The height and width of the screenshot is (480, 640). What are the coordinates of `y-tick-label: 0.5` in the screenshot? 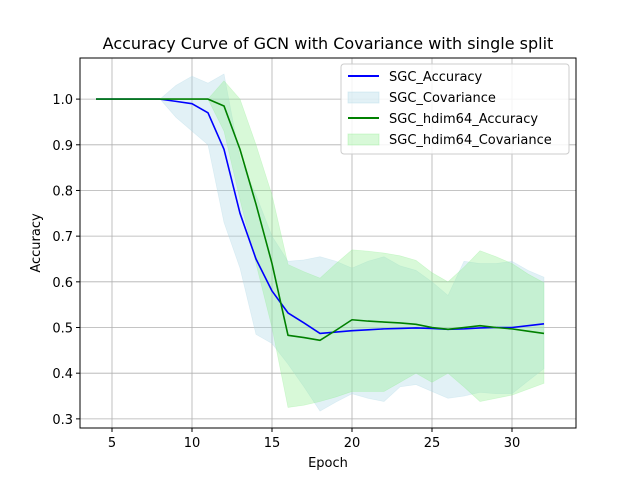 It's located at (62, 329).